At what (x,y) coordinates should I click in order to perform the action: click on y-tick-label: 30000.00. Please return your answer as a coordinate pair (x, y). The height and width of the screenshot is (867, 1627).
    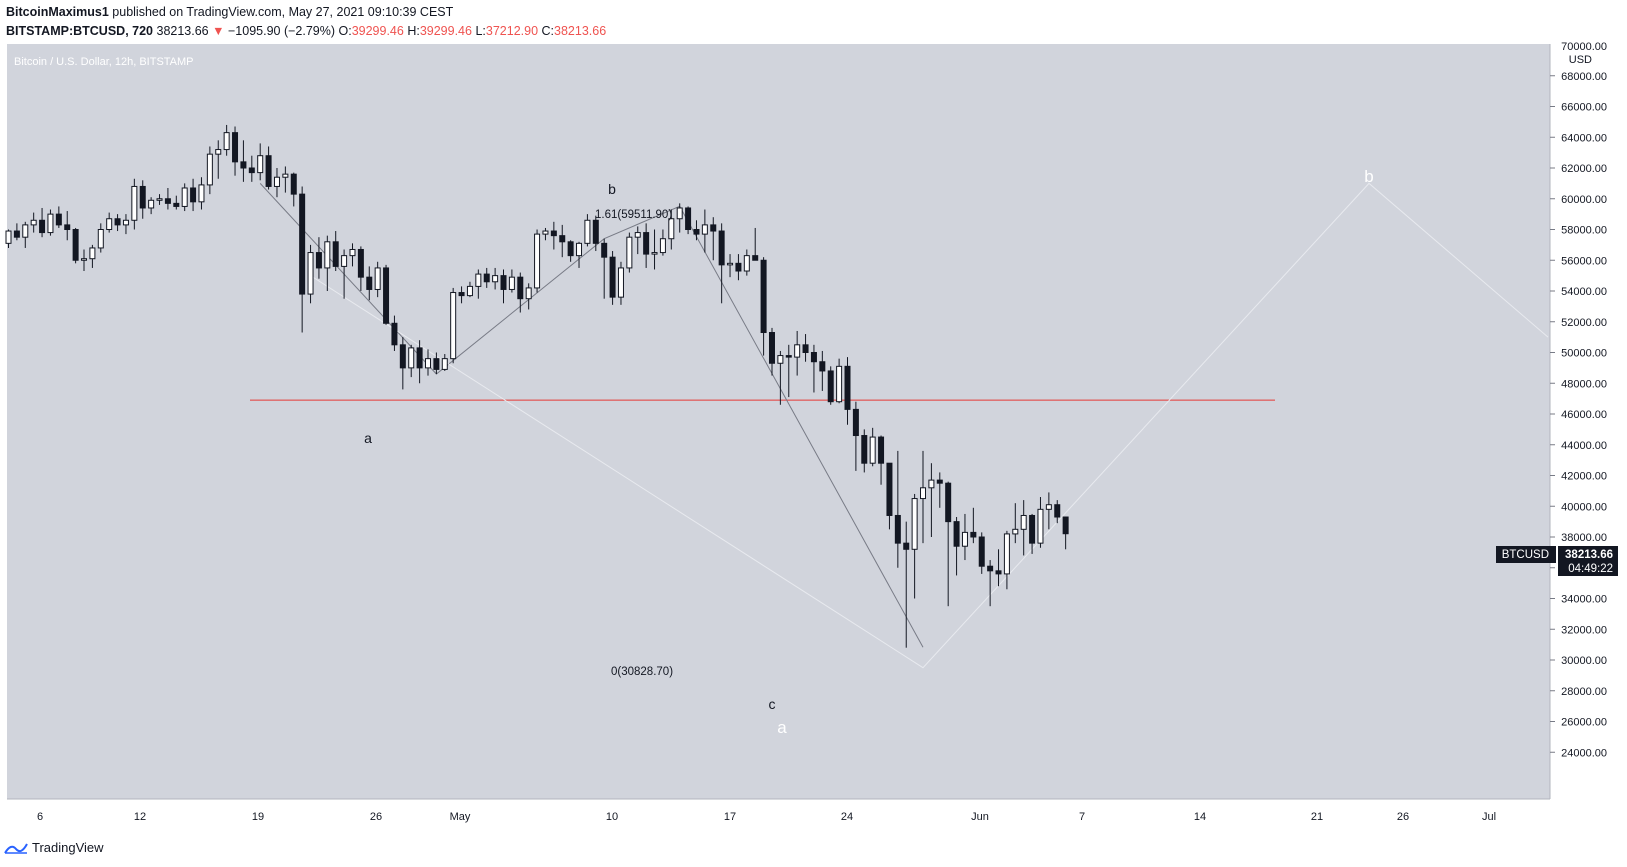
    Looking at the image, I should click on (1584, 661).